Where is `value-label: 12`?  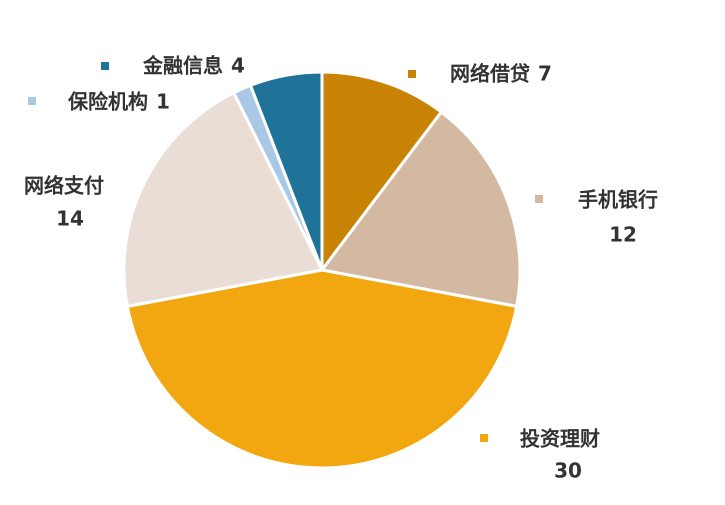 value-label: 12 is located at coordinates (623, 235).